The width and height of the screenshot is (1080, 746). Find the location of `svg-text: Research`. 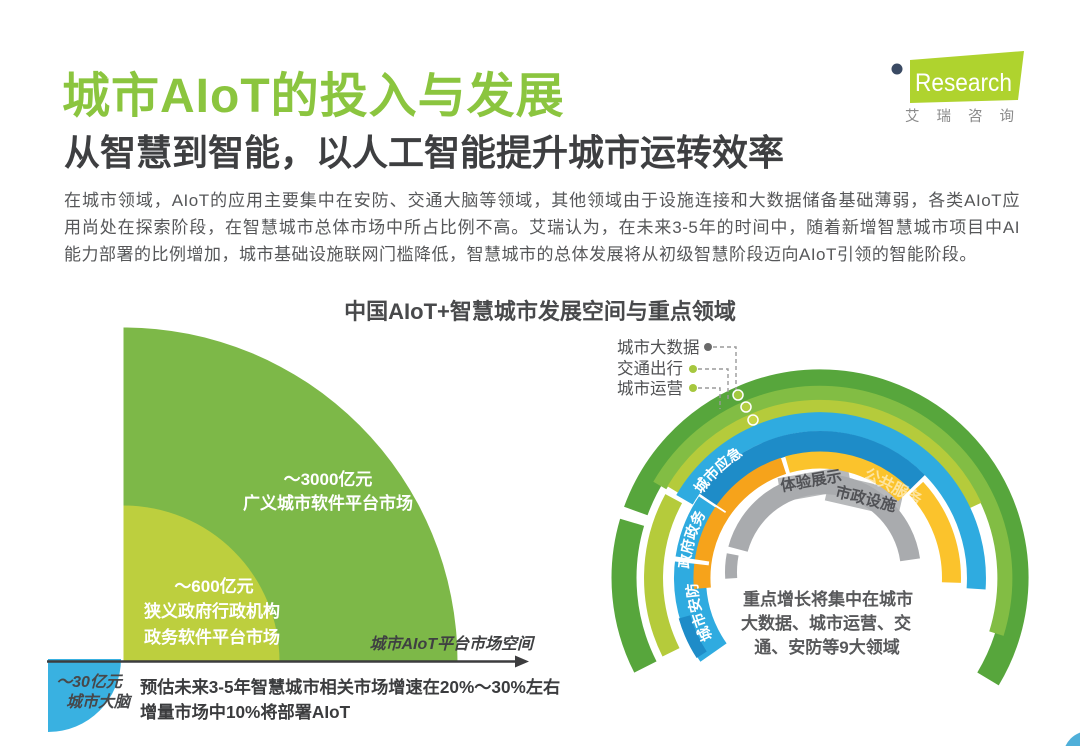

svg-text: Research is located at coordinates (963, 83).